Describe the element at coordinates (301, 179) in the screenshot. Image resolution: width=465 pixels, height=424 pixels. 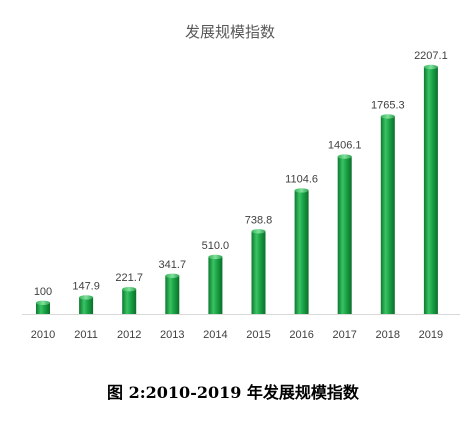
I see `data-label-2016: 1104.6` at that location.